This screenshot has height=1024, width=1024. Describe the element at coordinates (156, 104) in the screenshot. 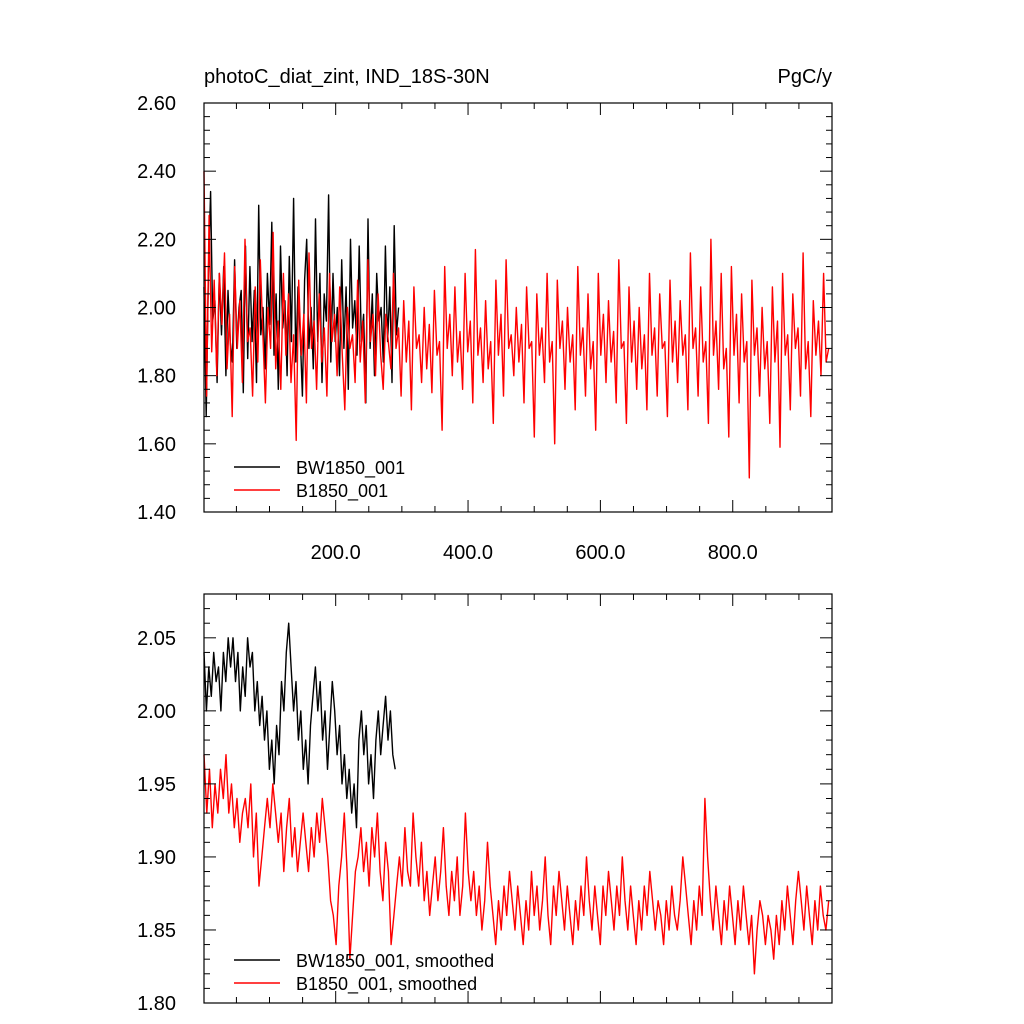

I see `y-tick-label: 2.60` at that location.